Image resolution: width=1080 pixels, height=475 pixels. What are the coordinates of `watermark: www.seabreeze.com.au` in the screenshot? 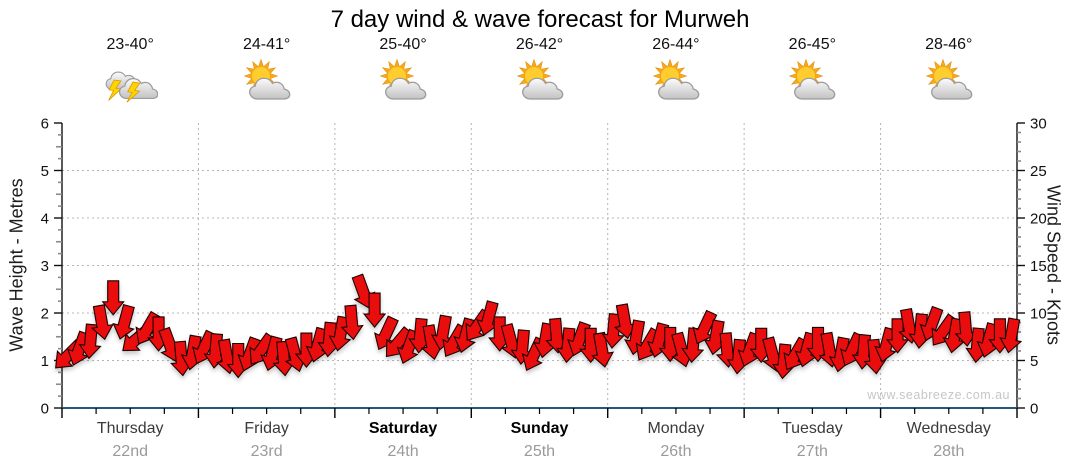 It's located at (938, 395).